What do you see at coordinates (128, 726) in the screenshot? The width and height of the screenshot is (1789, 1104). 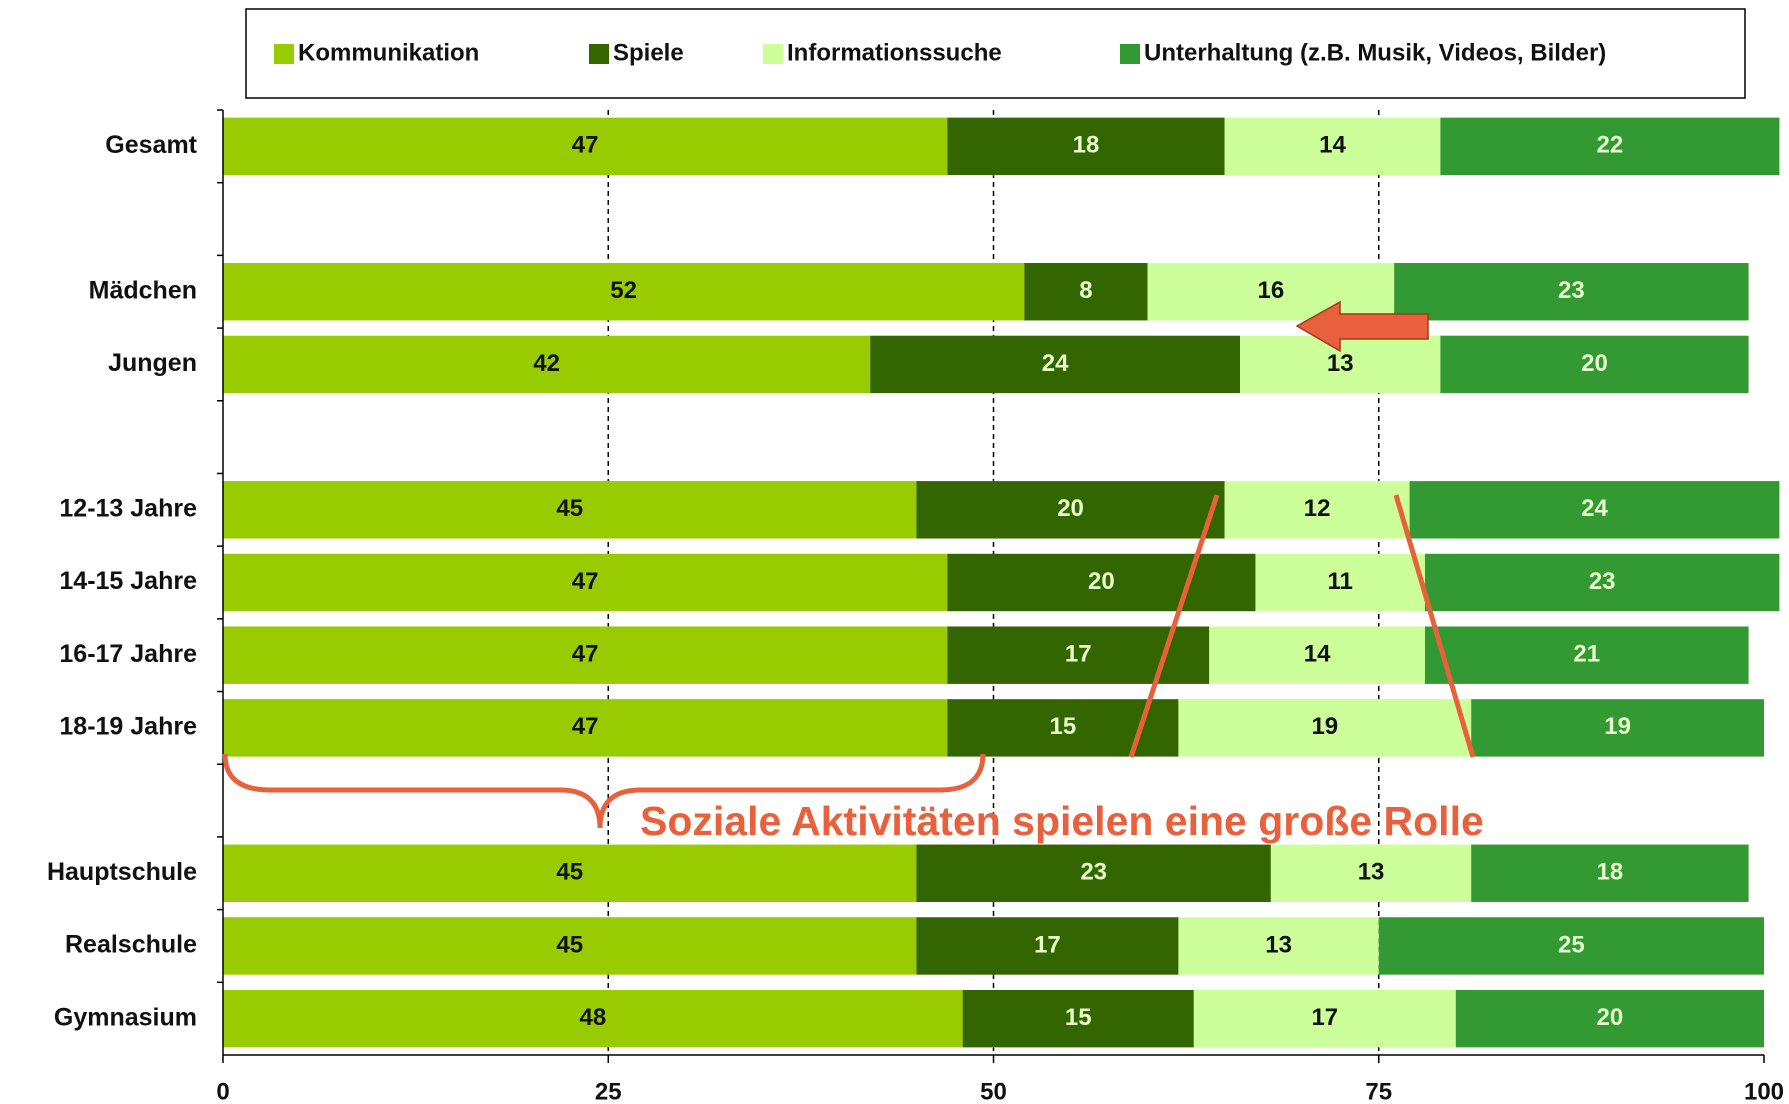 I see `y-tick-label: 18-19 Jahre` at bounding box center [128, 726].